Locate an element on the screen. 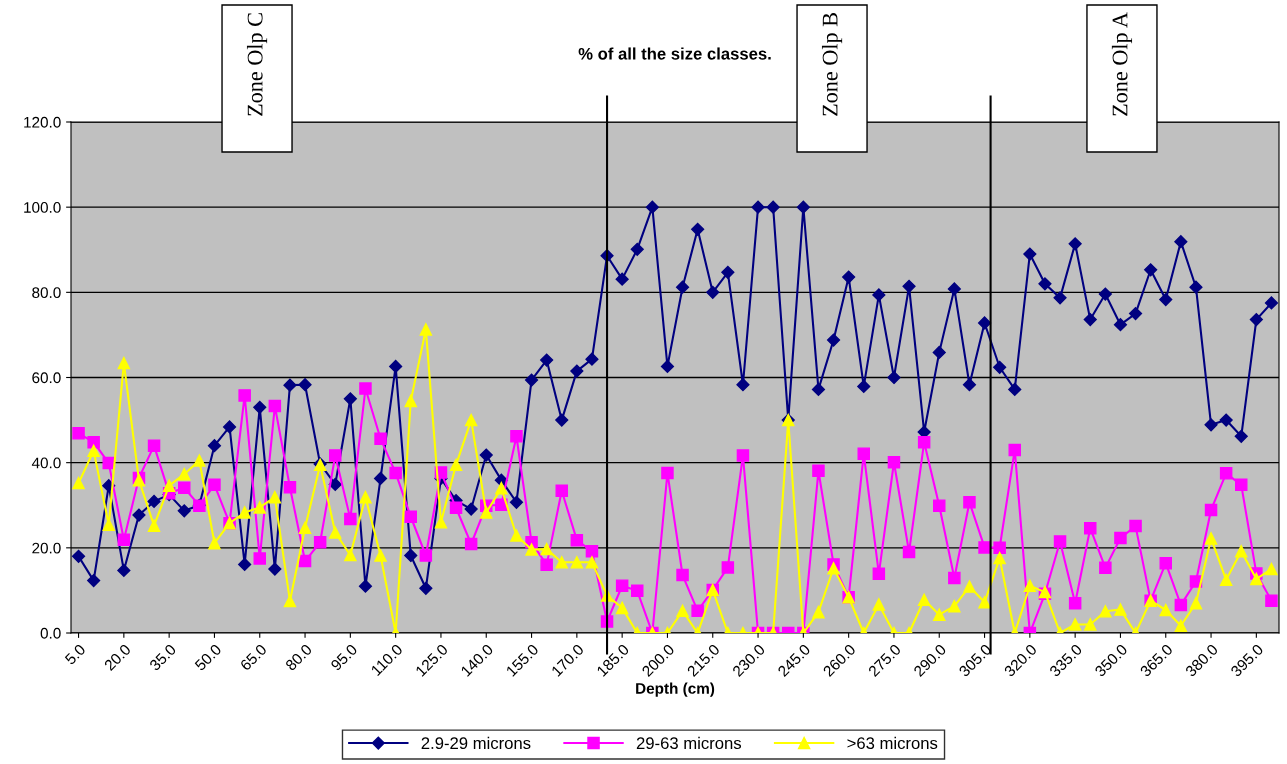 The width and height of the screenshot is (1287, 764). y-tick-label: 60.0 is located at coordinates (46, 378).